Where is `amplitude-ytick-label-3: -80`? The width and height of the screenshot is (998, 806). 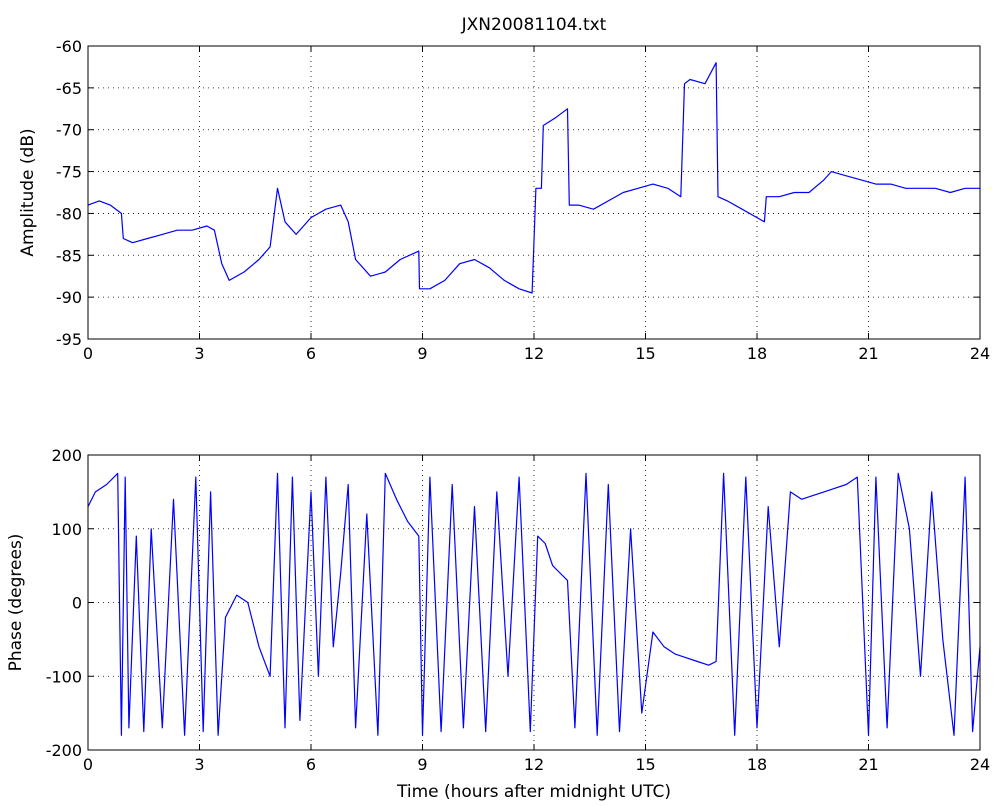
amplitude-ytick-label-3: -80 is located at coordinates (69, 213).